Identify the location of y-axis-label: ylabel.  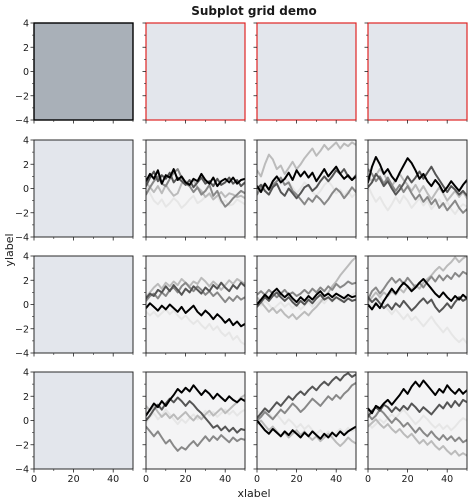
(9, 249).